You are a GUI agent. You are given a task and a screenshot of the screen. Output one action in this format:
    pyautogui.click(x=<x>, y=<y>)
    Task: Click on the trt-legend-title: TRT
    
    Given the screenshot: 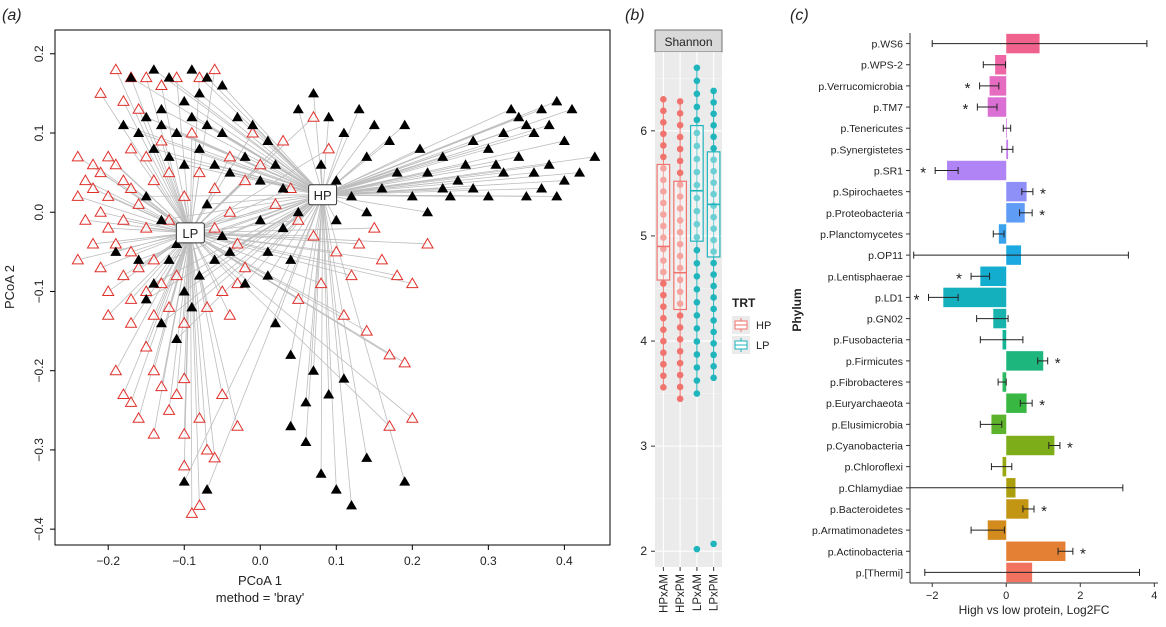 What is the action you would take?
    pyautogui.click(x=744, y=303)
    